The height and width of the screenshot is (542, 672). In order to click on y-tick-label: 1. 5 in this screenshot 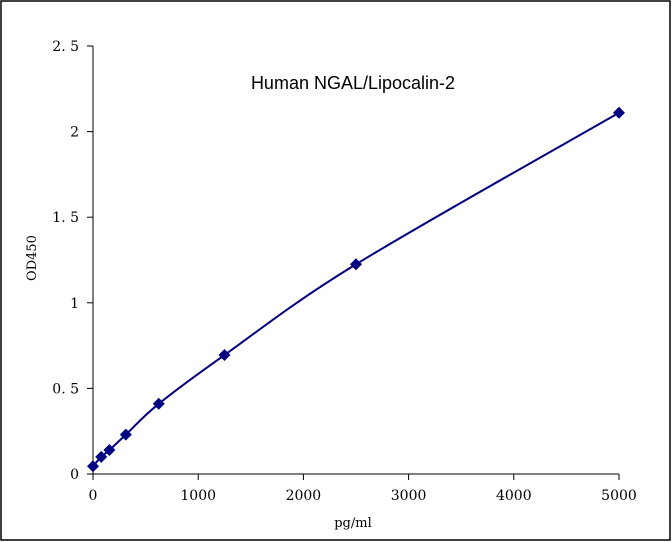, I will do `click(65, 218)`.